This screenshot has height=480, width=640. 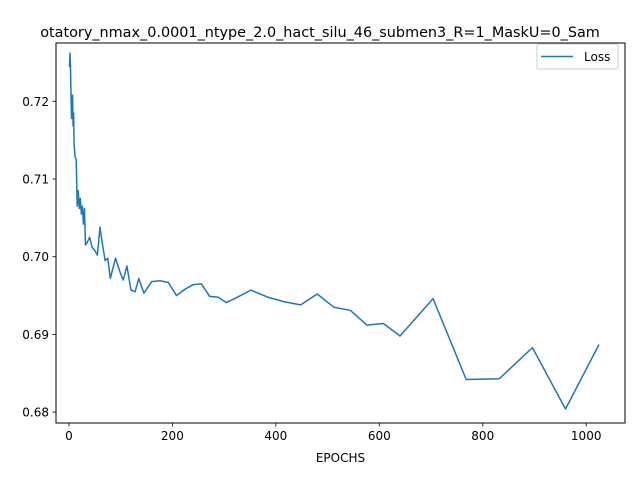 I want to click on legend-box, so click(x=577, y=56).